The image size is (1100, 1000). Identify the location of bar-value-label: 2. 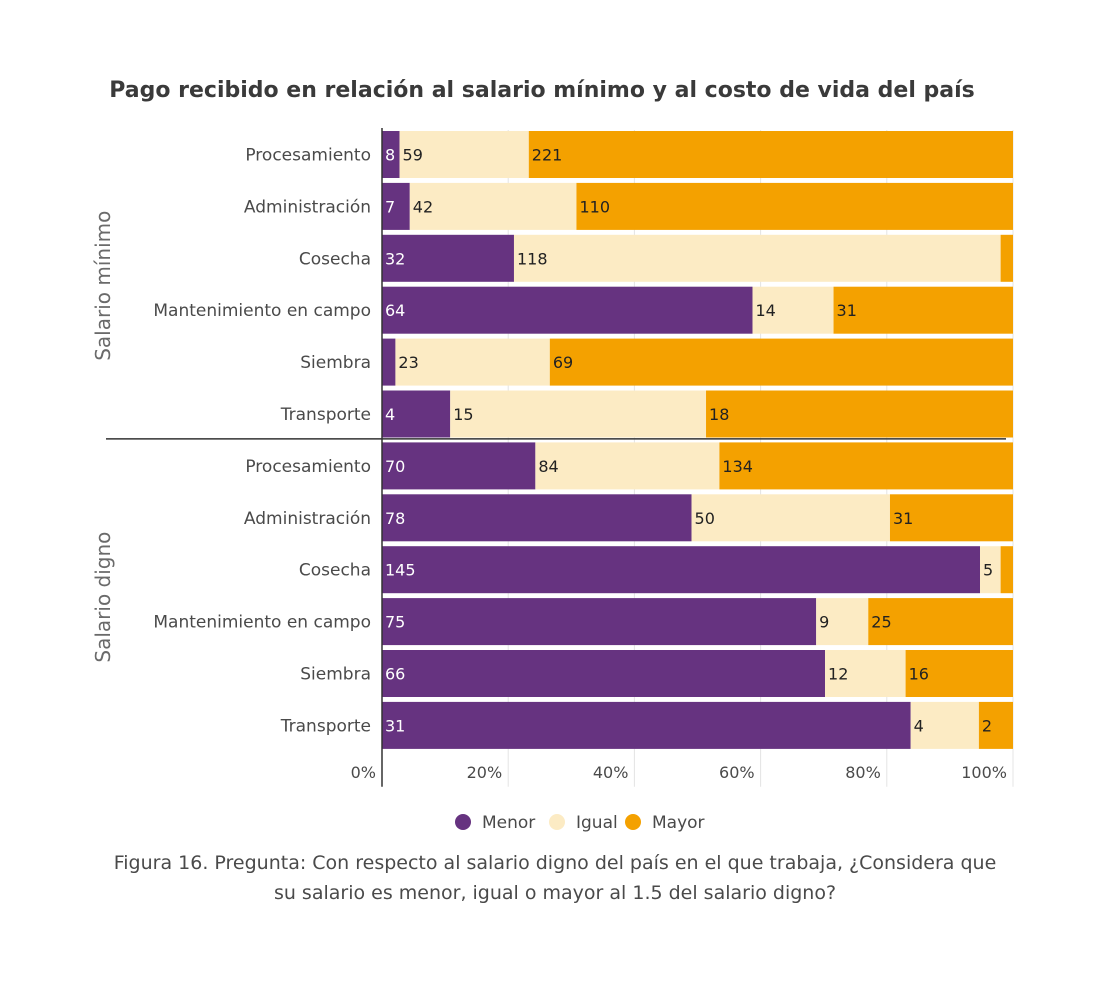
(987, 725).